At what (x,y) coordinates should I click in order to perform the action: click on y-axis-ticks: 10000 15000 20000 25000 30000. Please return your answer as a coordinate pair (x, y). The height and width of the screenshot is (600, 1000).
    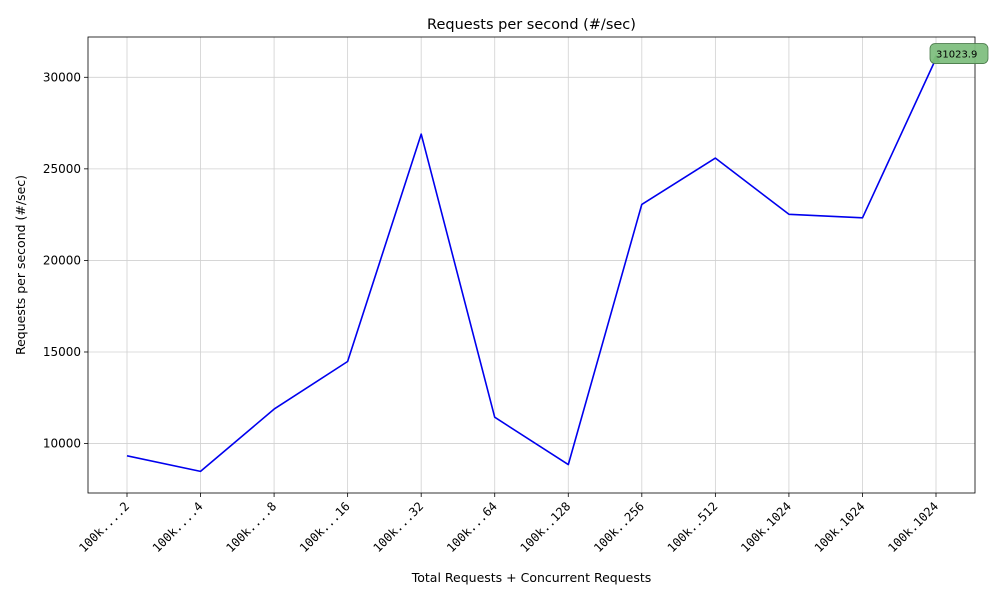
    Looking at the image, I should click on (65, 260).